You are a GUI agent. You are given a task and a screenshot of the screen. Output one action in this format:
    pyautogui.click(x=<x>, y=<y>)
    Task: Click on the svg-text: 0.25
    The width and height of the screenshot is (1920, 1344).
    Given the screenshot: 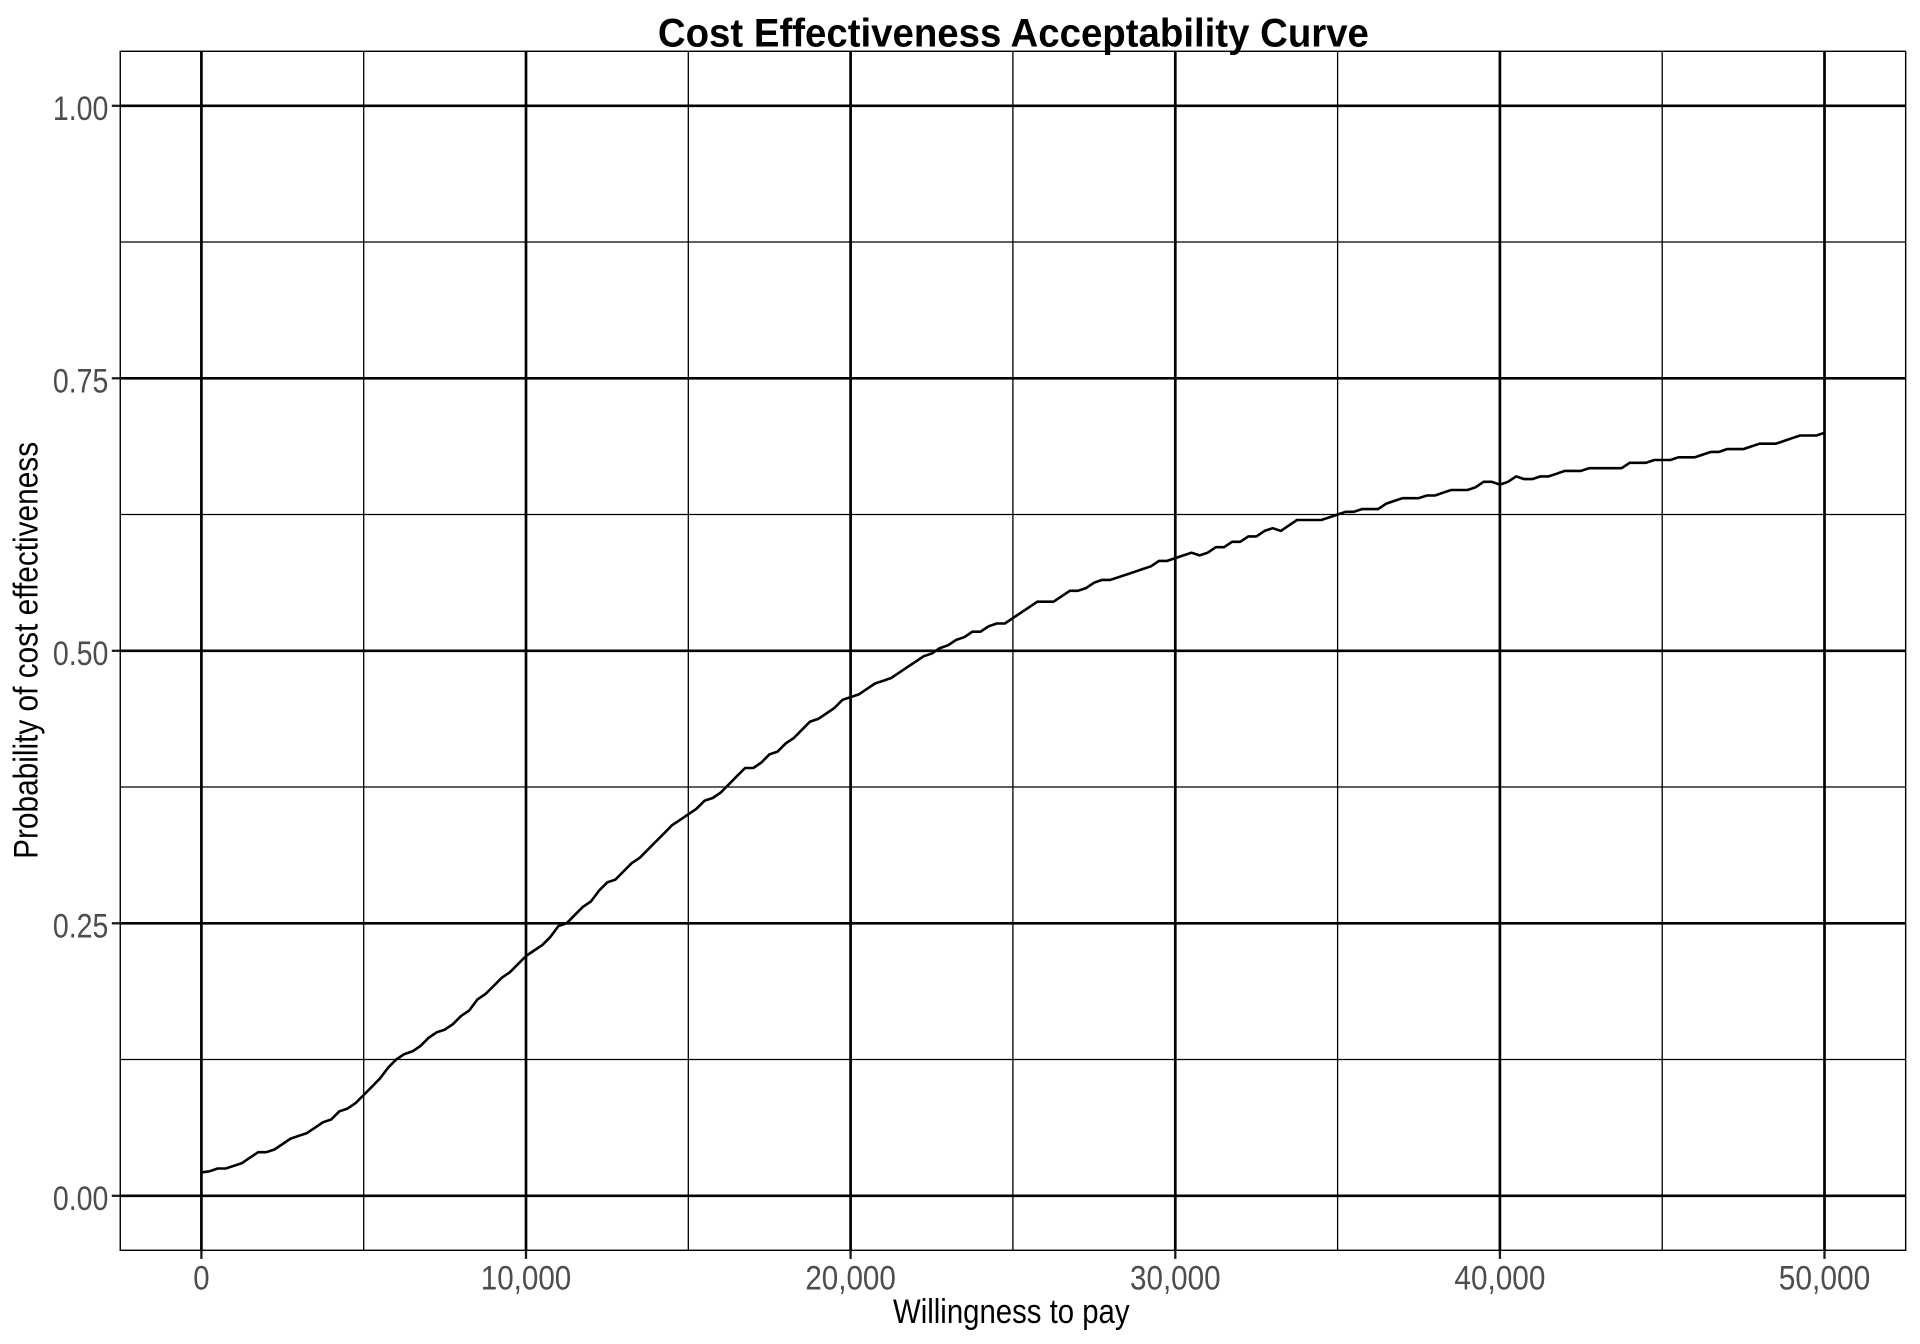 What is the action you would take?
    pyautogui.click(x=81, y=927)
    